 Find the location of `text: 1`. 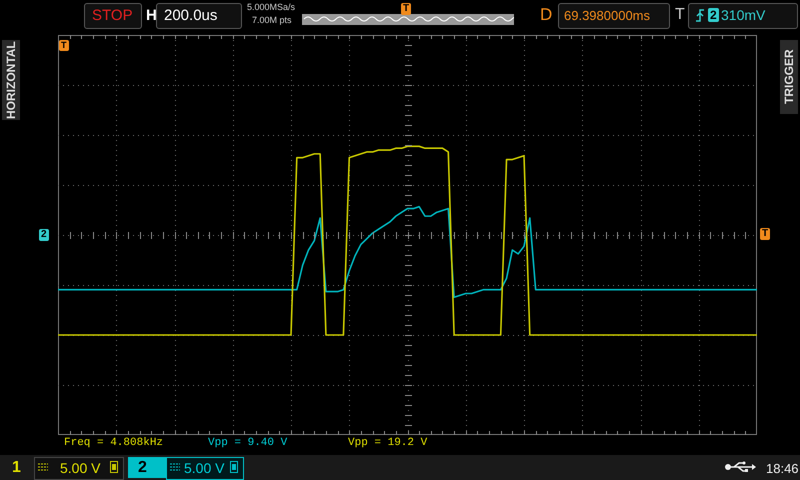

text: 1 is located at coordinates (16, 467).